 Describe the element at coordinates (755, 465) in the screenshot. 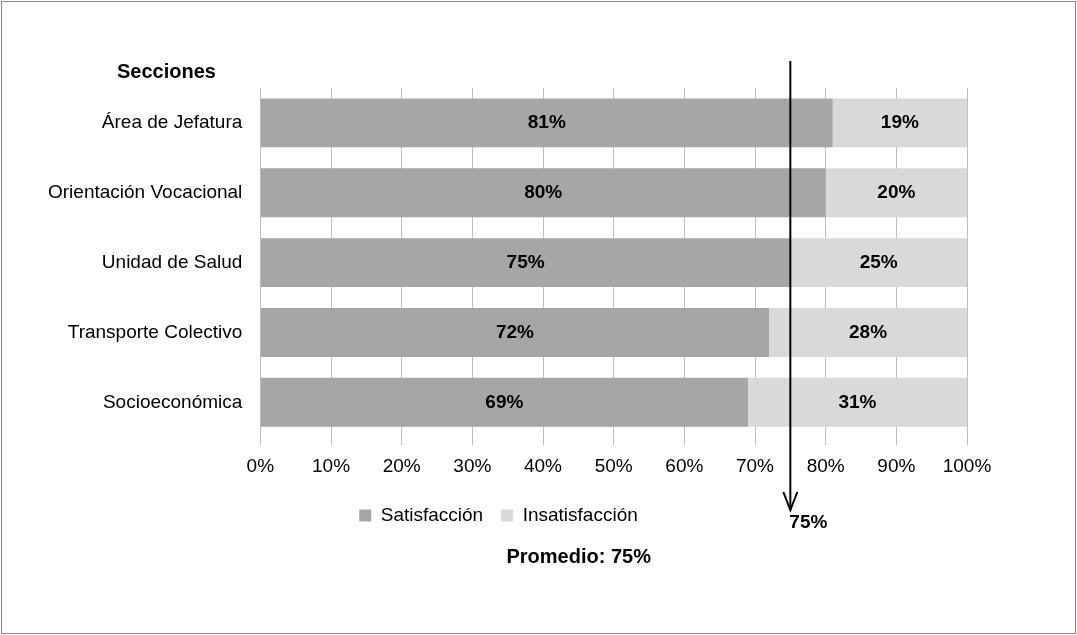

I see `x-tick-label: 70%` at that location.